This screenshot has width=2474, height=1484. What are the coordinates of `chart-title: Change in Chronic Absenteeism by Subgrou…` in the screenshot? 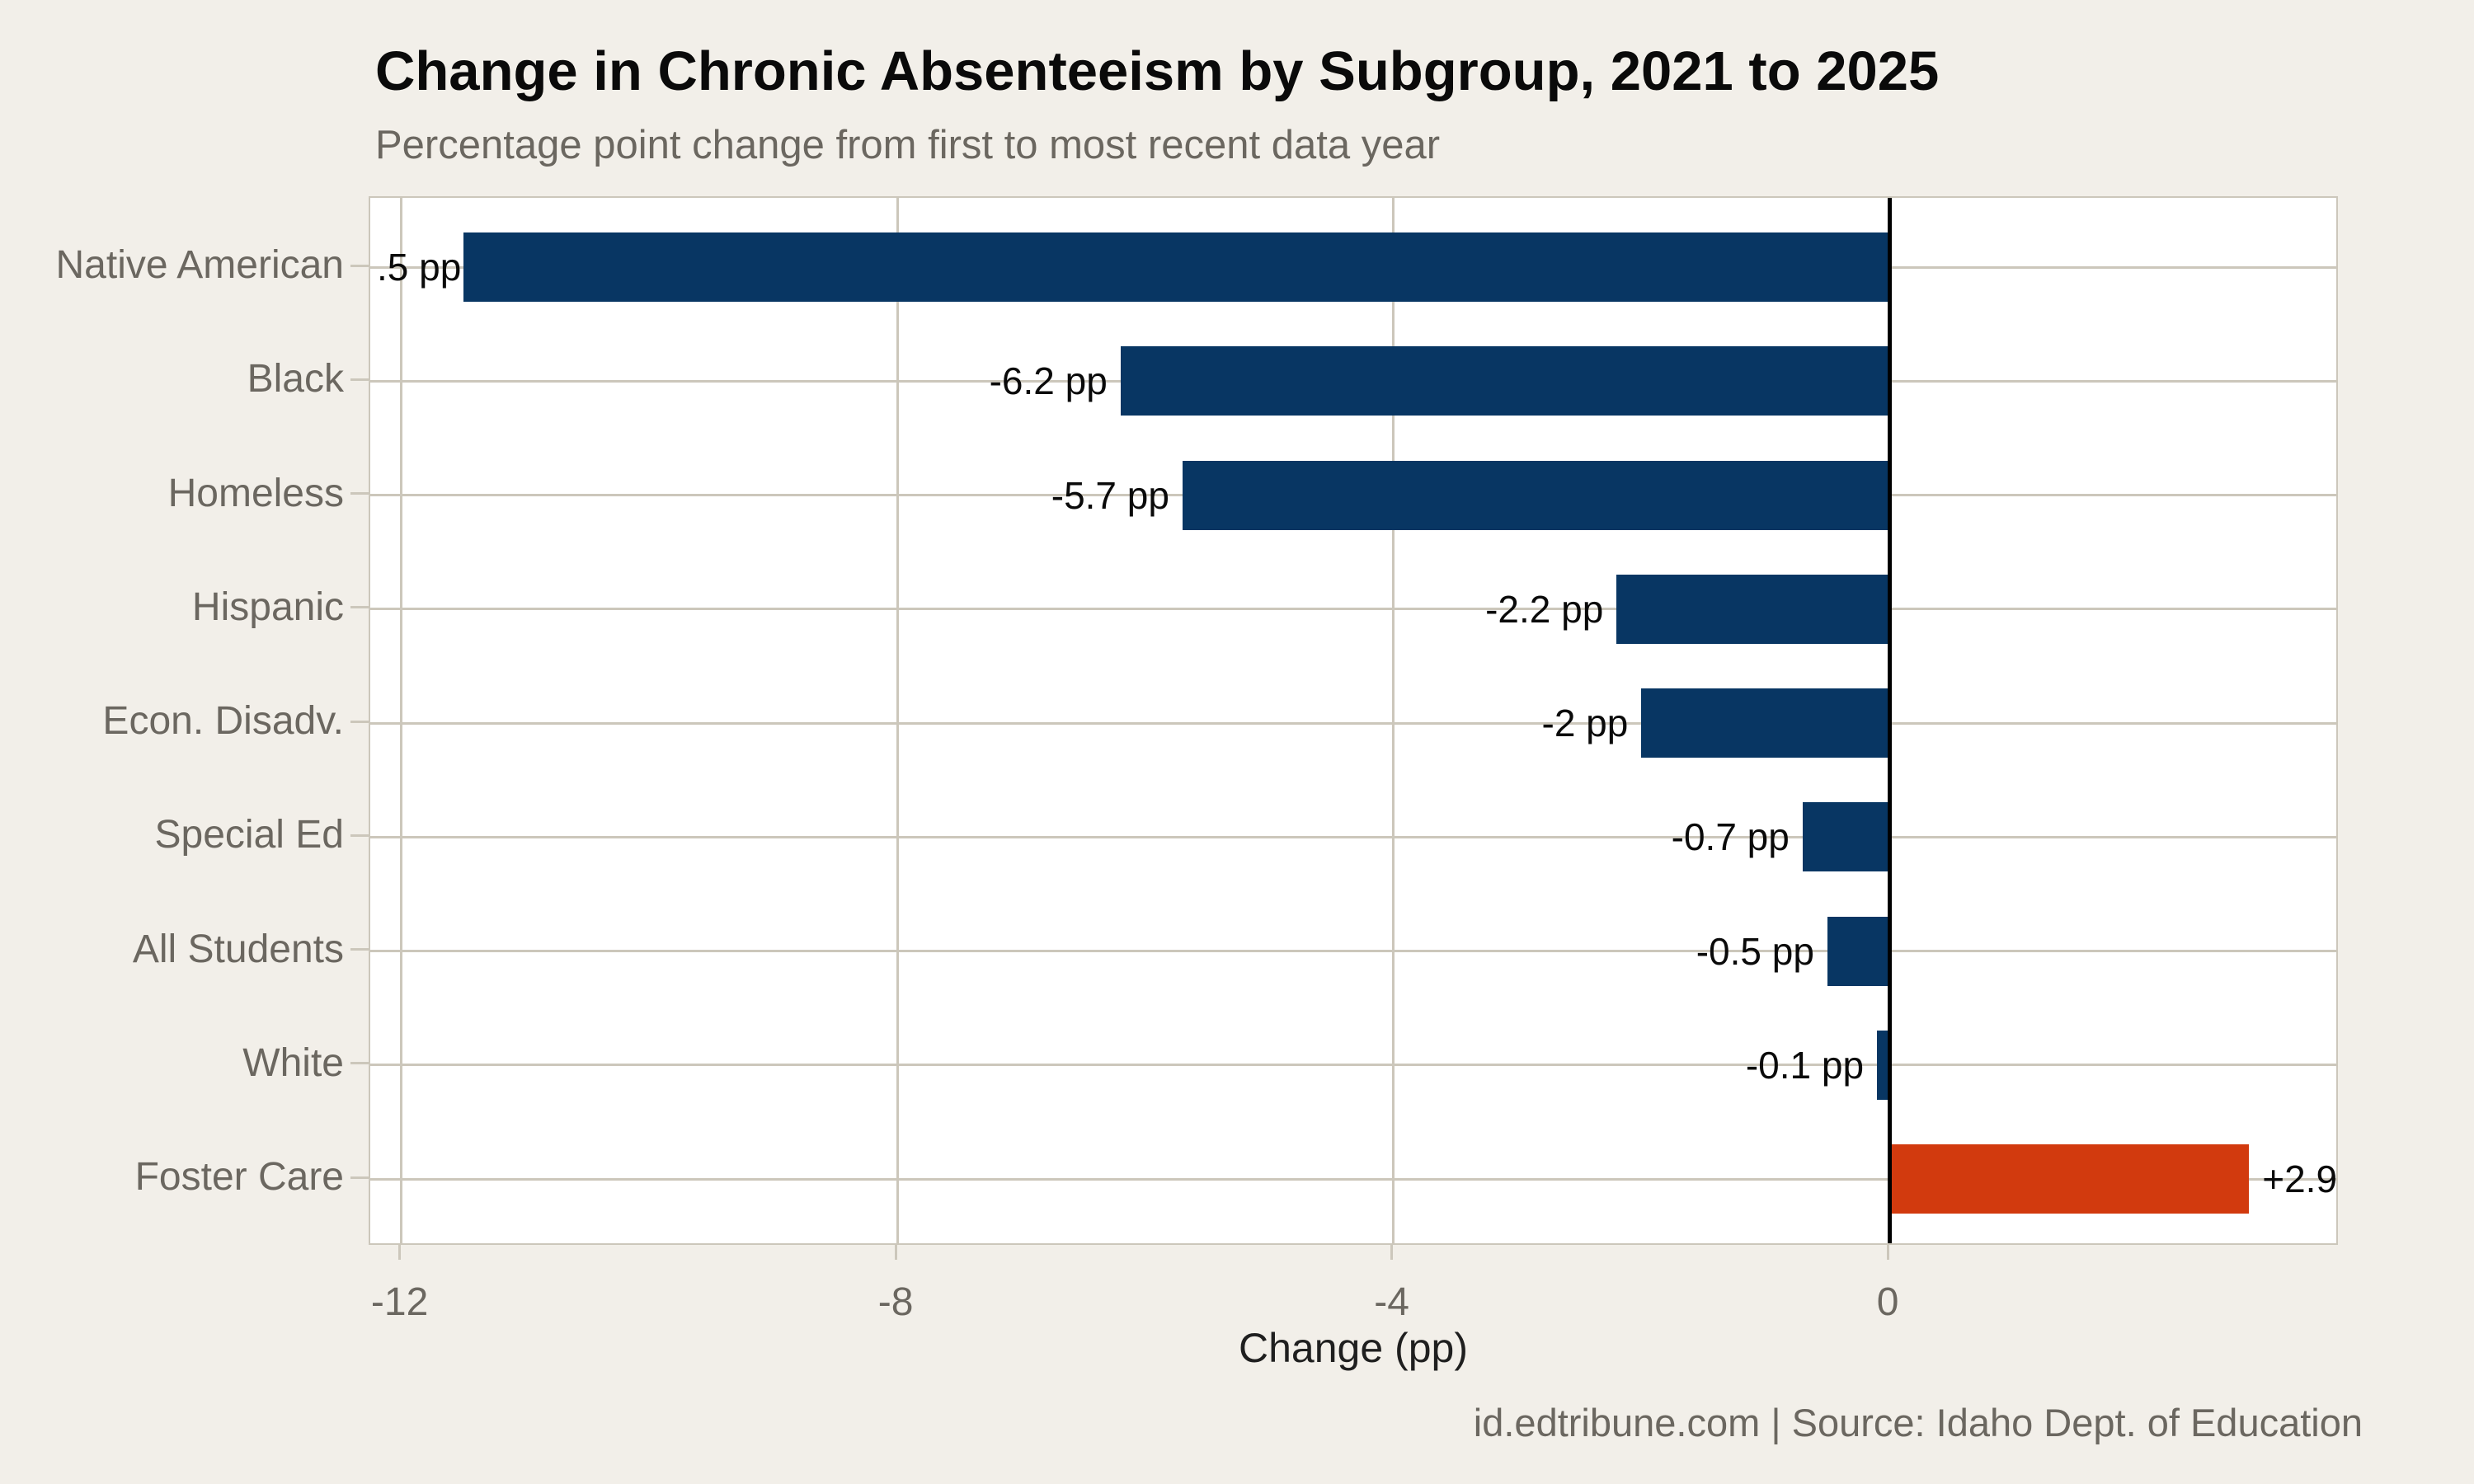 It's located at (1157, 71).